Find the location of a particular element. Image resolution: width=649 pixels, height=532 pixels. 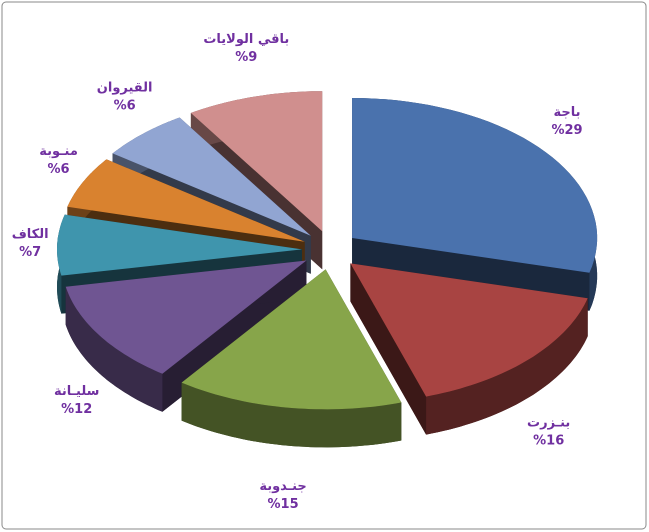

slice-label: باجة is located at coordinates (567, 112).